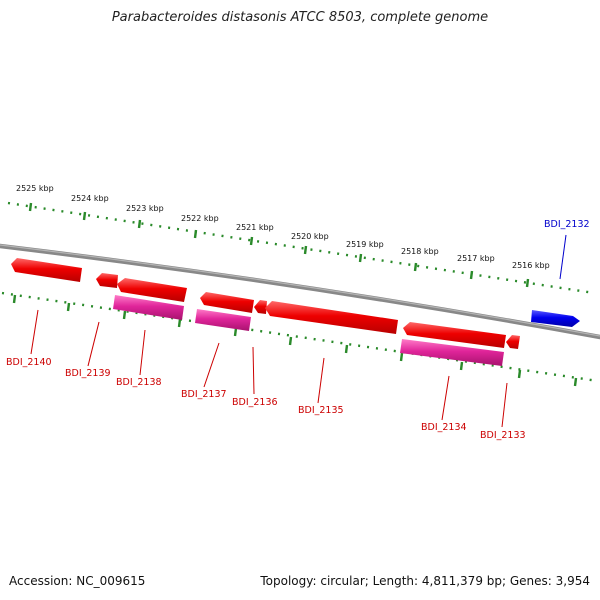  What do you see at coordinates (531, 265) in the screenshot?
I see `kbp-label: 2516 kbp` at bounding box center [531, 265].